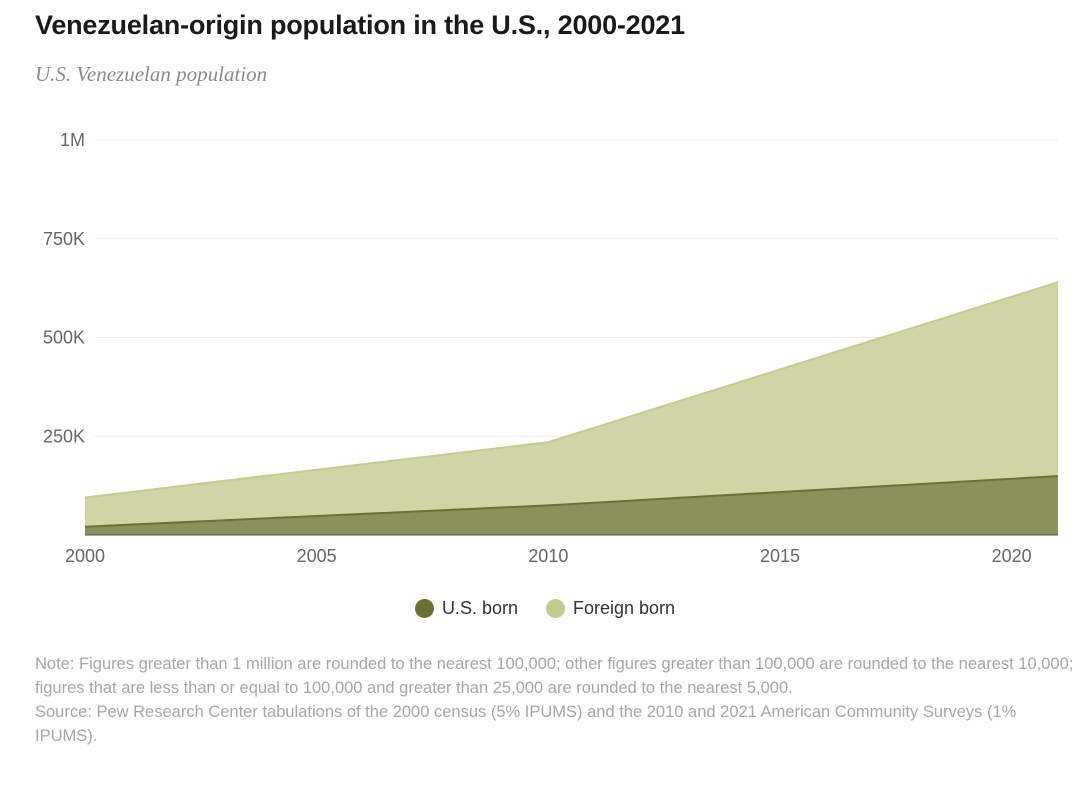 This screenshot has height=786, width=1090. I want to click on y-tick-label: 750K, so click(64, 239).